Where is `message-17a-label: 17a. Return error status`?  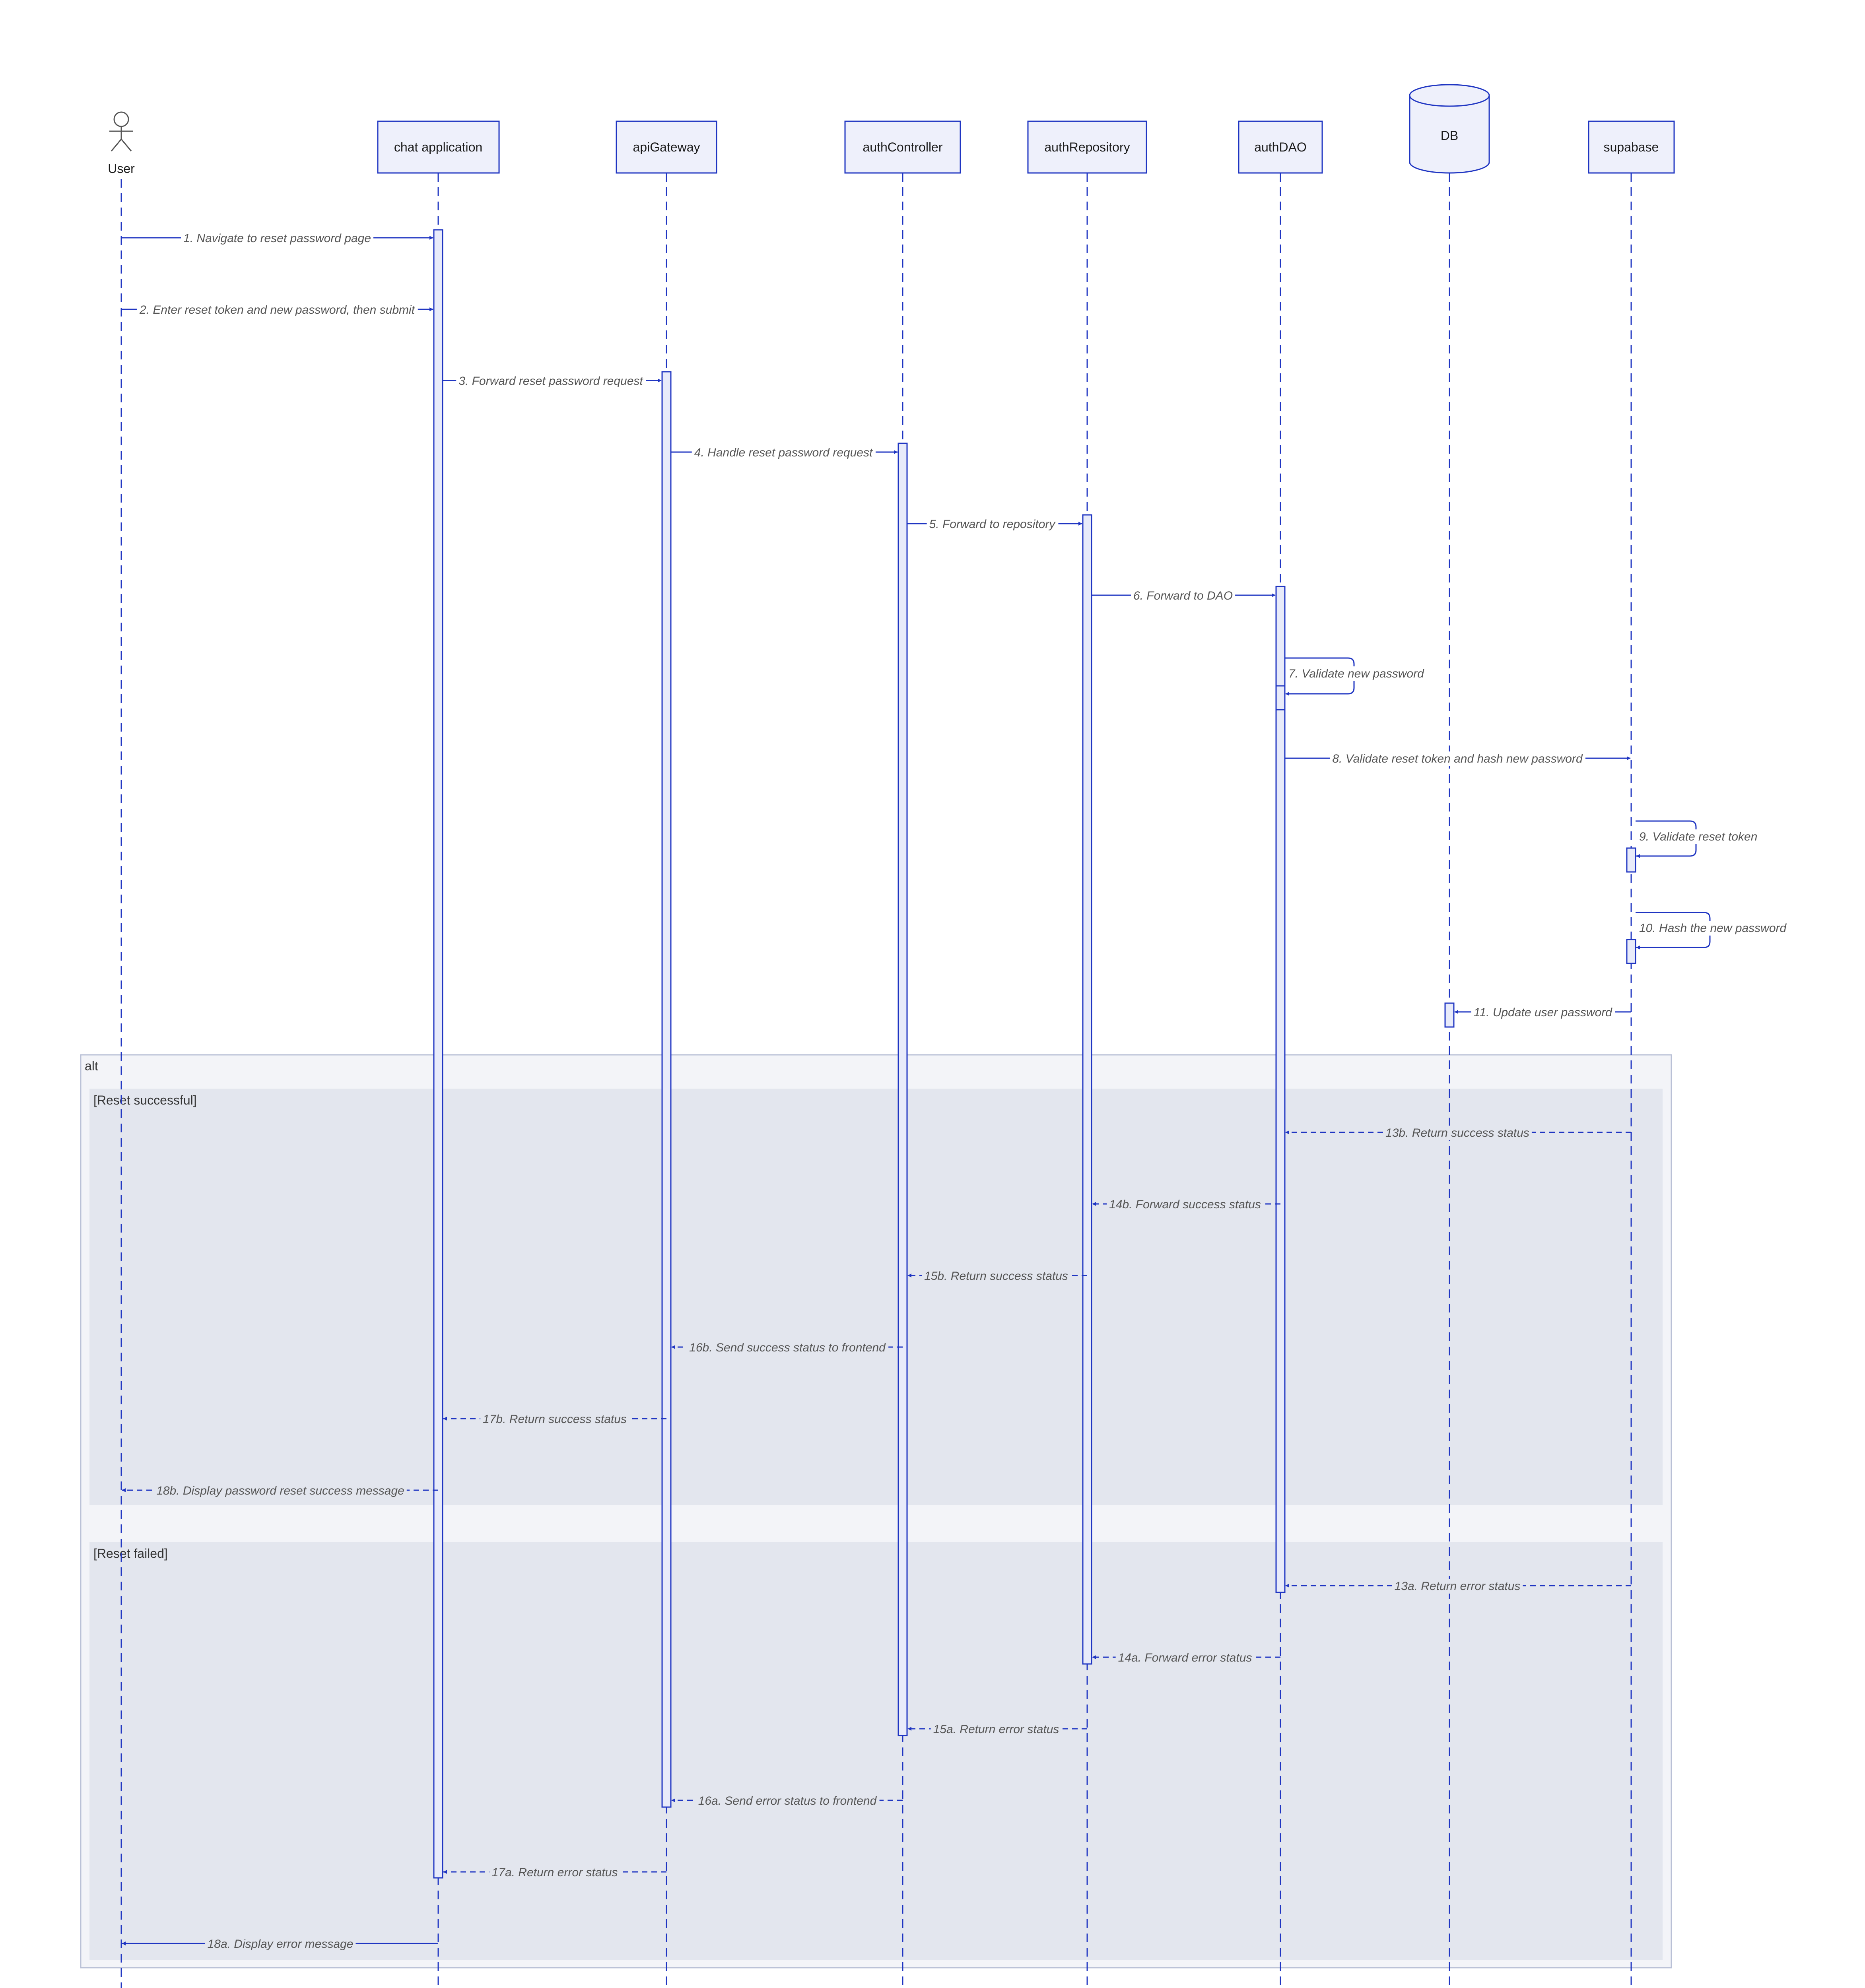
message-17a-label: 17a. Return error status is located at coordinates (555, 1872).